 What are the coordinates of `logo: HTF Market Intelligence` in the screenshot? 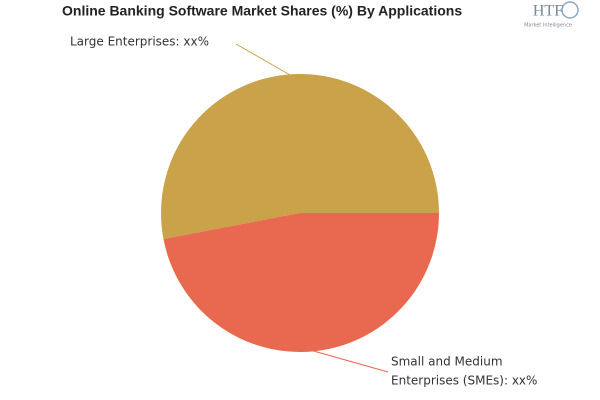 It's located at (551, 15).